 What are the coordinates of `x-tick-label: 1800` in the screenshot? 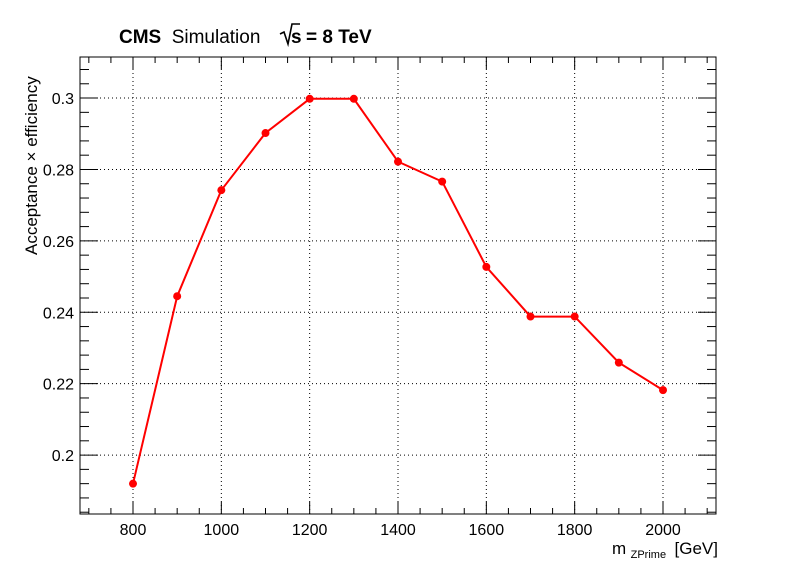 It's located at (575, 530).